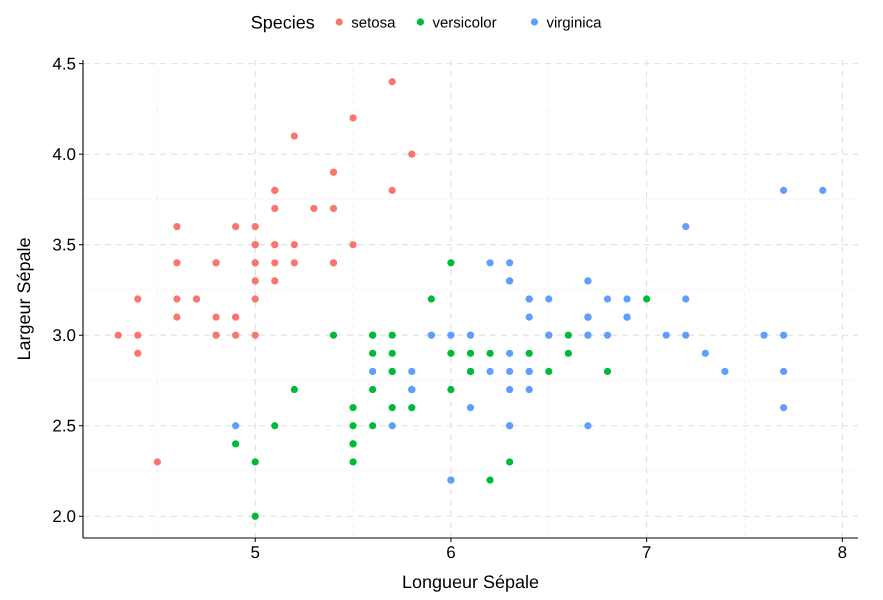  What do you see at coordinates (64, 245) in the screenshot?
I see `y-tick-label: 3.5` at bounding box center [64, 245].